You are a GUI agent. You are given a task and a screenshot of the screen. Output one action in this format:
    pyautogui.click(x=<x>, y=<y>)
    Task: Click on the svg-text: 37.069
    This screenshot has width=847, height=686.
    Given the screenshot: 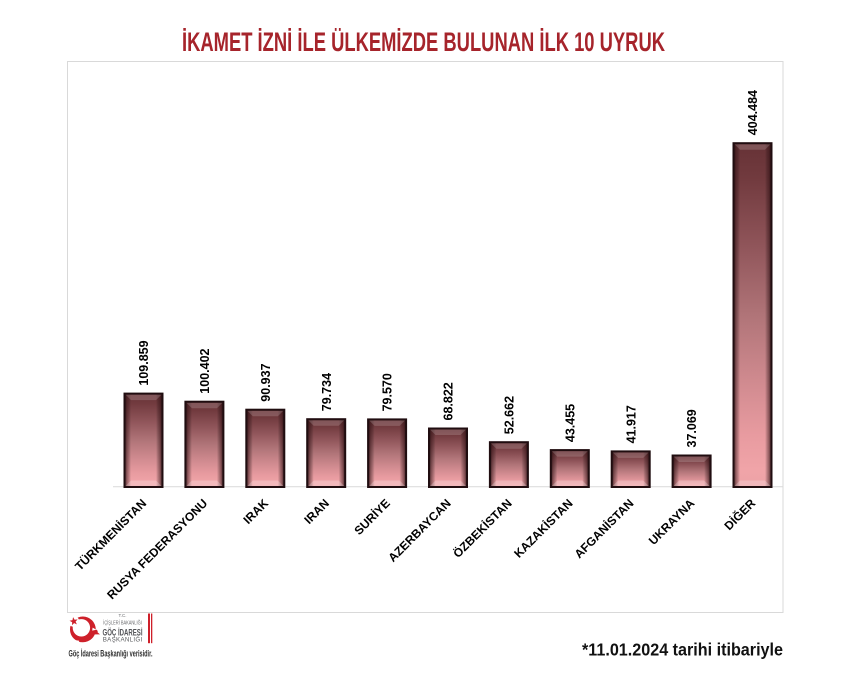 What is the action you would take?
    pyautogui.click(x=692, y=428)
    